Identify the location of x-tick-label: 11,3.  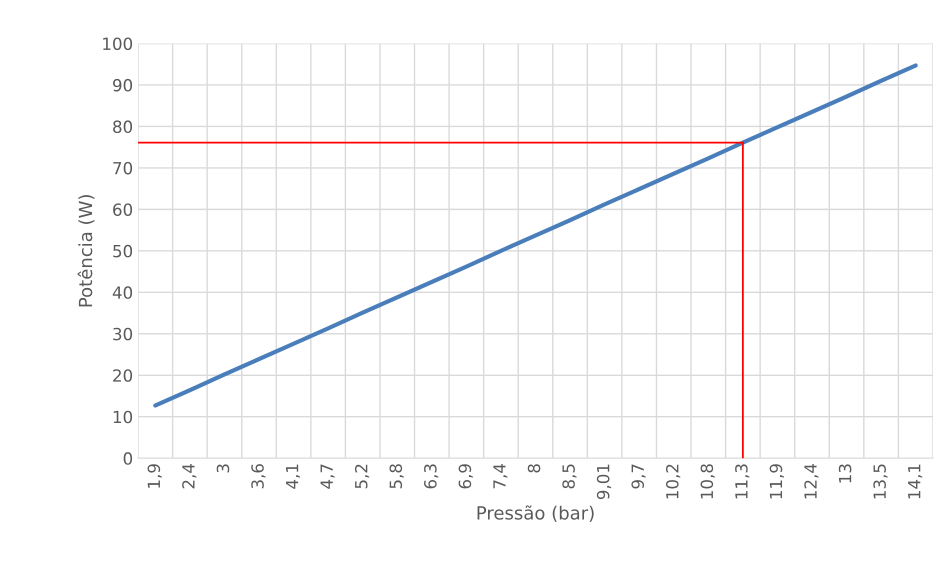
(742, 481).